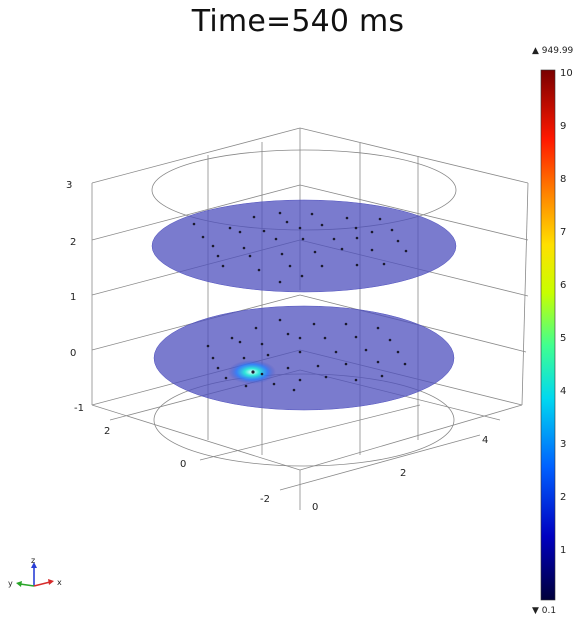 The width and height of the screenshot is (579, 620). I want to click on triad-x-label: x, so click(59, 582).